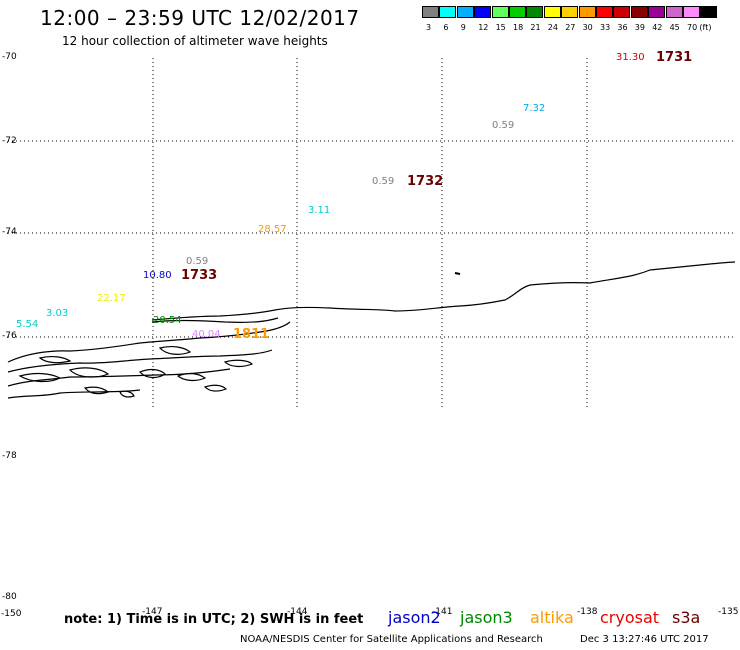  What do you see at coordinates (587, 612) in the screenshot?
I see `lon-label: -138` at bounding box center [587, 612].